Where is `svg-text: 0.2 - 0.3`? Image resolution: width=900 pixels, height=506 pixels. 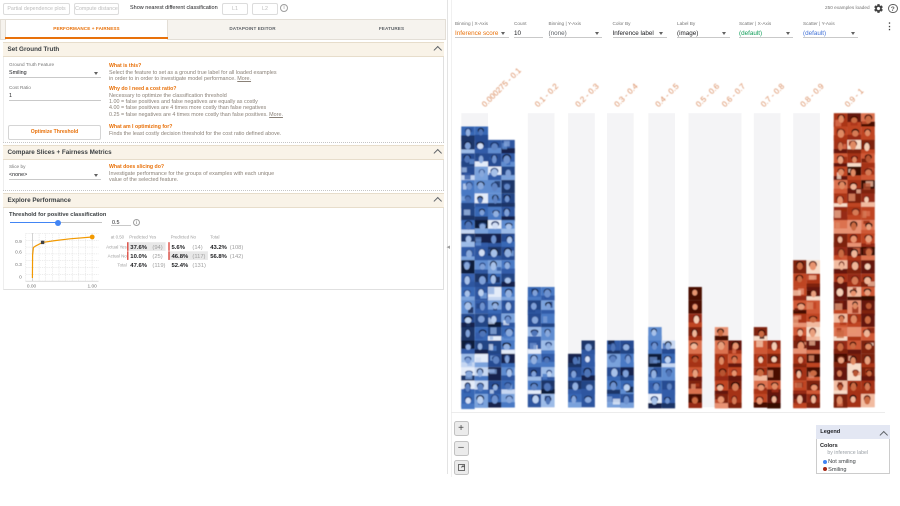 svg-text: 0.2 - 0.3 is located at coordinates (588, 95).